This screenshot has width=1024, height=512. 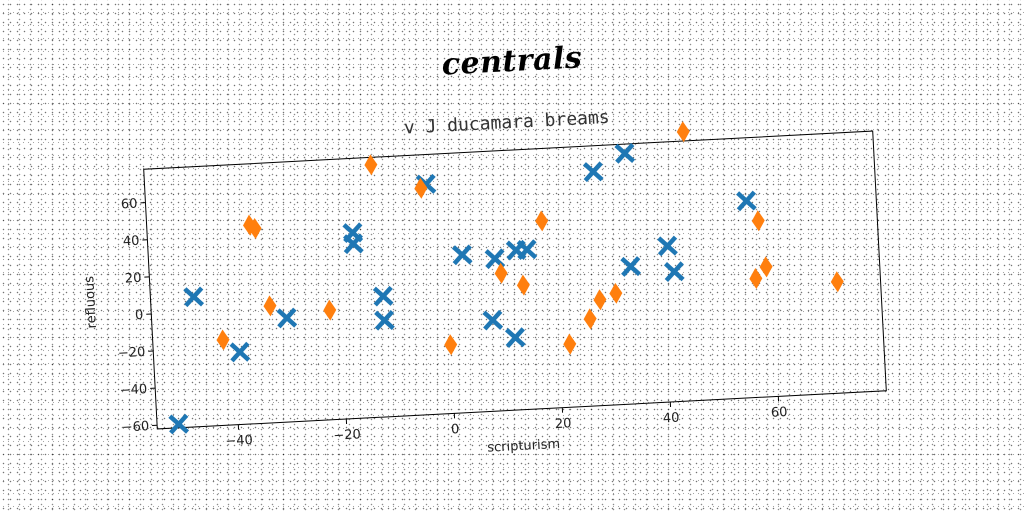 What do you see at coordinates (506, 123) in the screenshot?
I see `chart-title: v J ducamara breams` at bounding box center [506, 123].